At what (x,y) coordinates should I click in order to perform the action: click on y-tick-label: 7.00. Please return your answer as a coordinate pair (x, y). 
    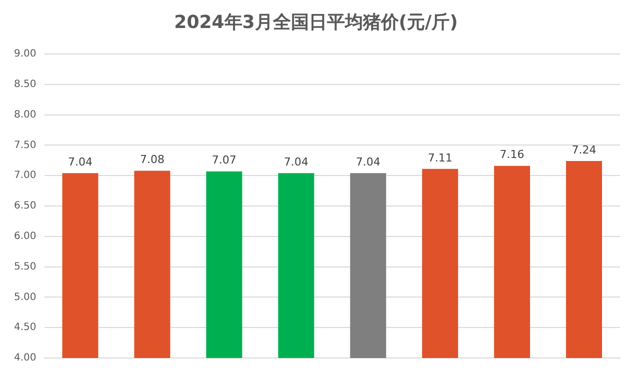
    Looking at the image, I should click on (25, 176).